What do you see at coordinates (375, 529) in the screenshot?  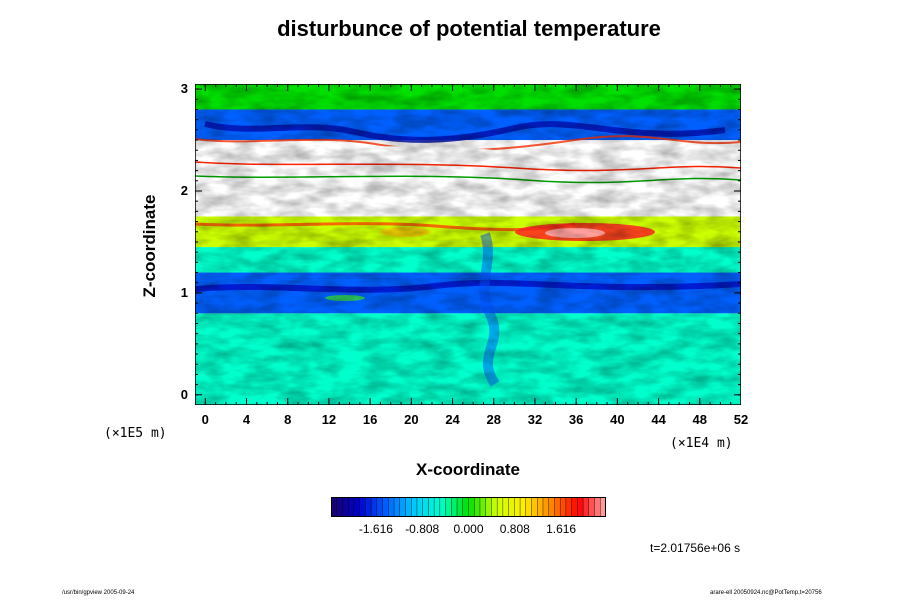 I see `colorbar-tick-label: -1.616` at bounding box center [375, 529].